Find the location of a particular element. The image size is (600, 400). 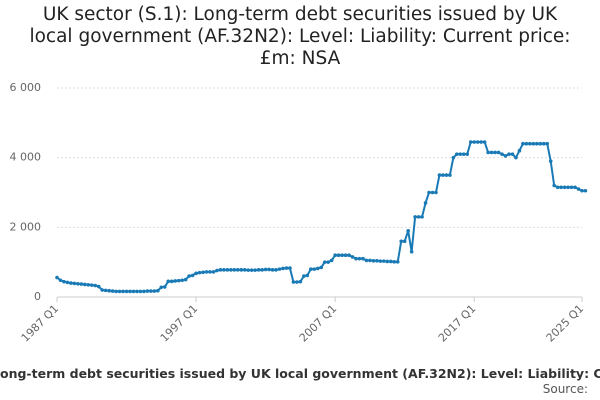

x-tick-label: 2007 Q1 is located at coordinates (318, 323).